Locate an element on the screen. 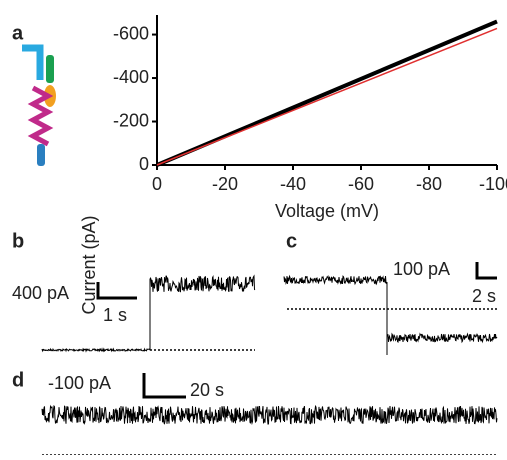 The image size is (507, 460). scale-label: 2 s is located at coordinates (484, 296).